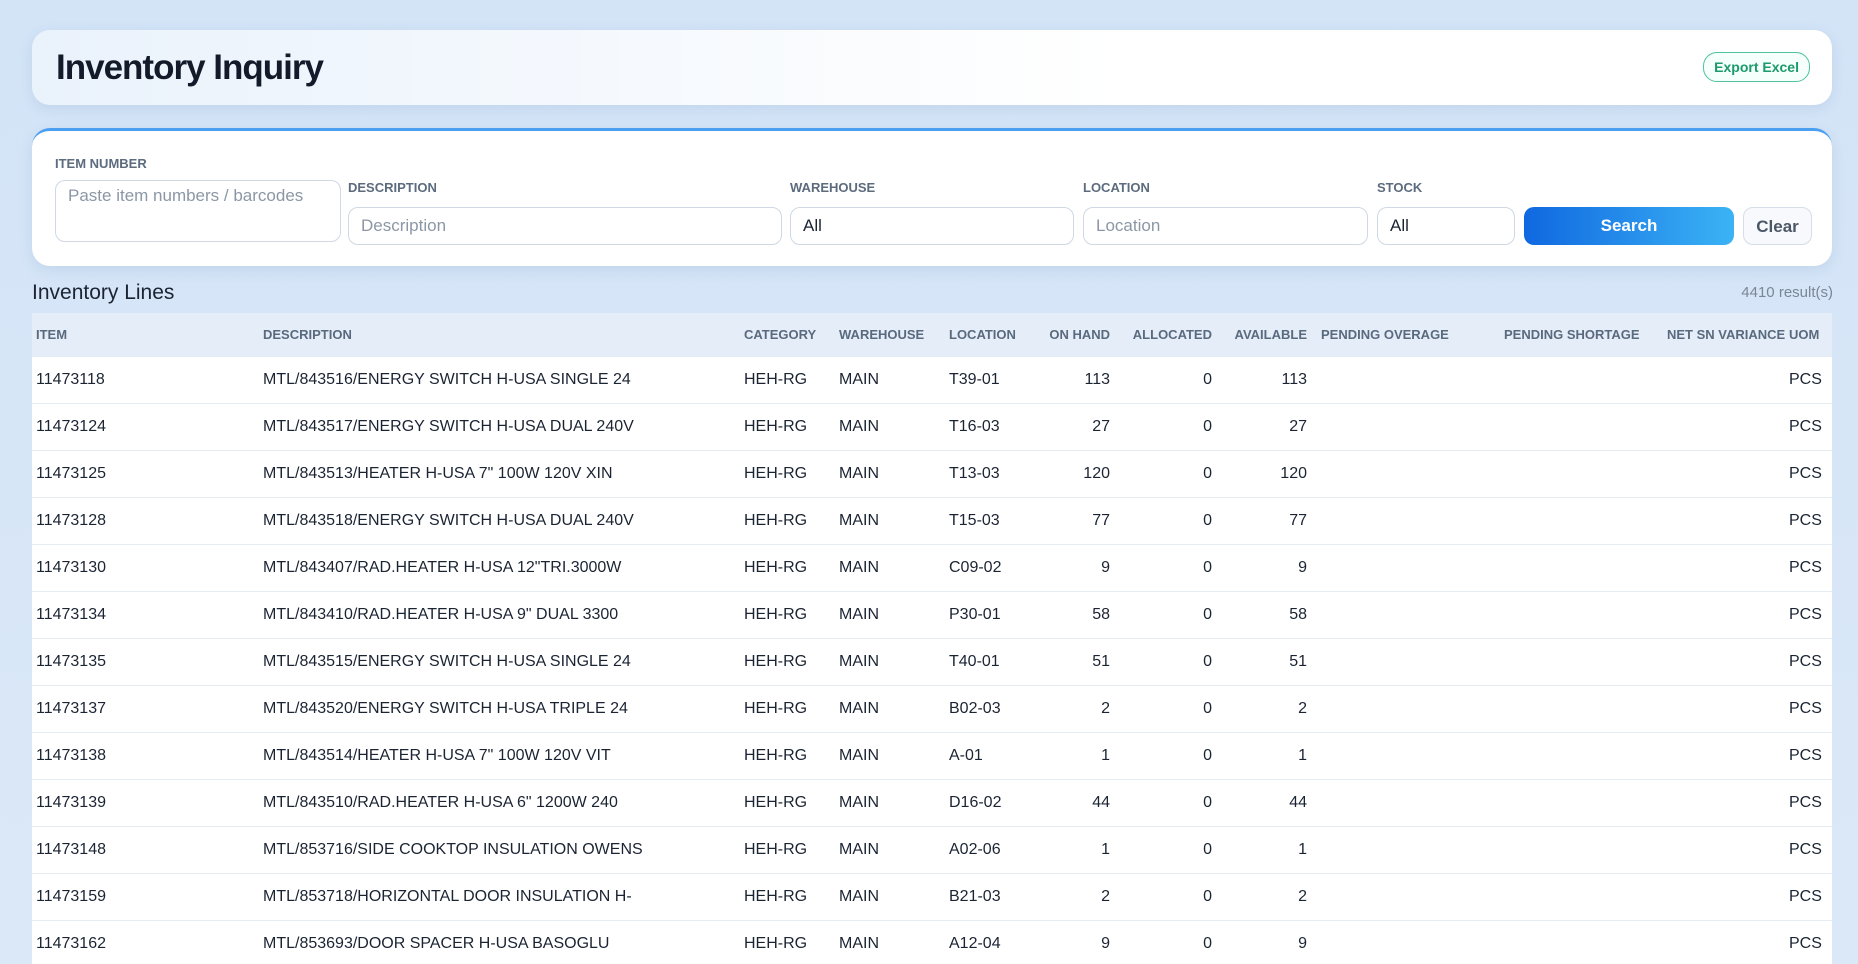 This screenshot has width=1858, height=964. Describe the element at coordinates (145, 756) in the screenshot. I see `item-cell: 11473138` at that location.